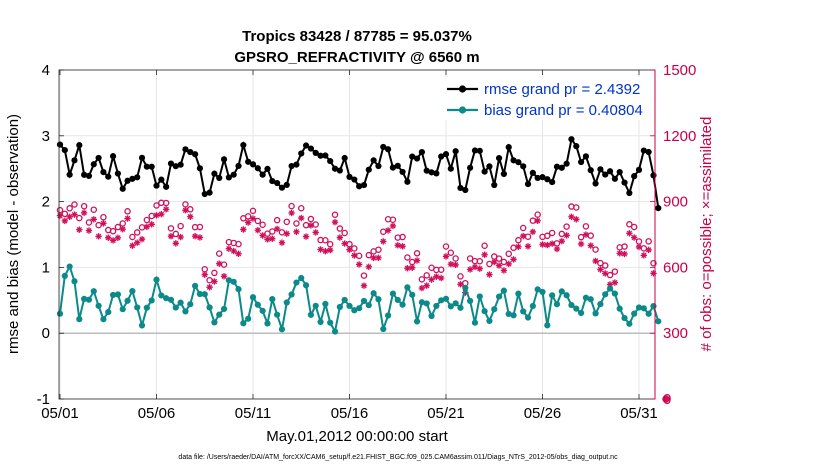  Describe the element at coordinates (46, 333) in the screenshot. I see `y-tick-label: 0` at that location.